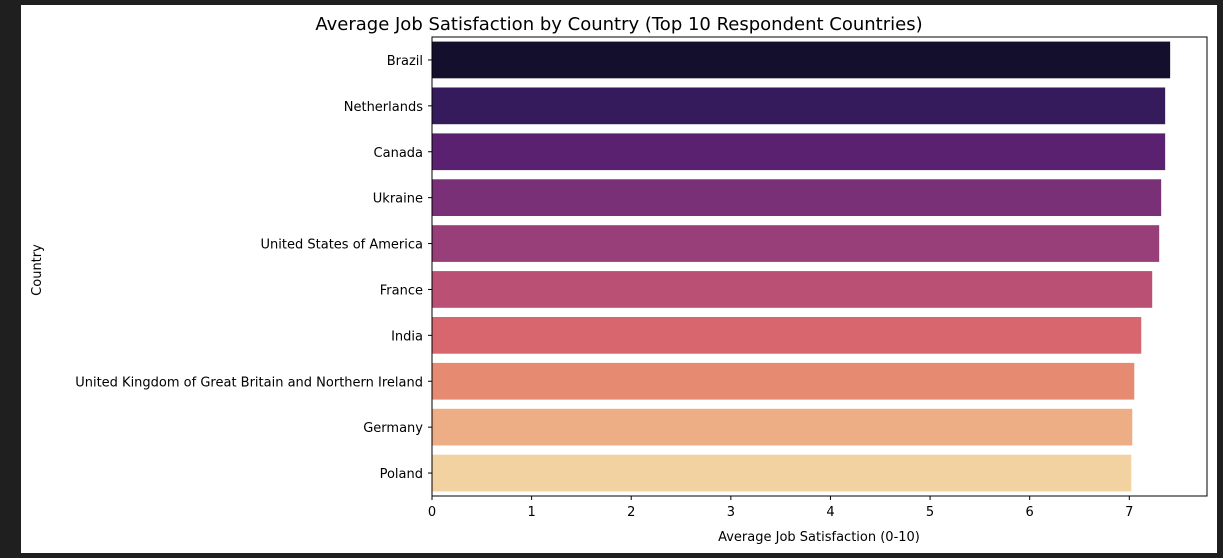  Describe the element at coordinates (830, 512) in the screenshot. I see `x-tick-label: 4` at that location.